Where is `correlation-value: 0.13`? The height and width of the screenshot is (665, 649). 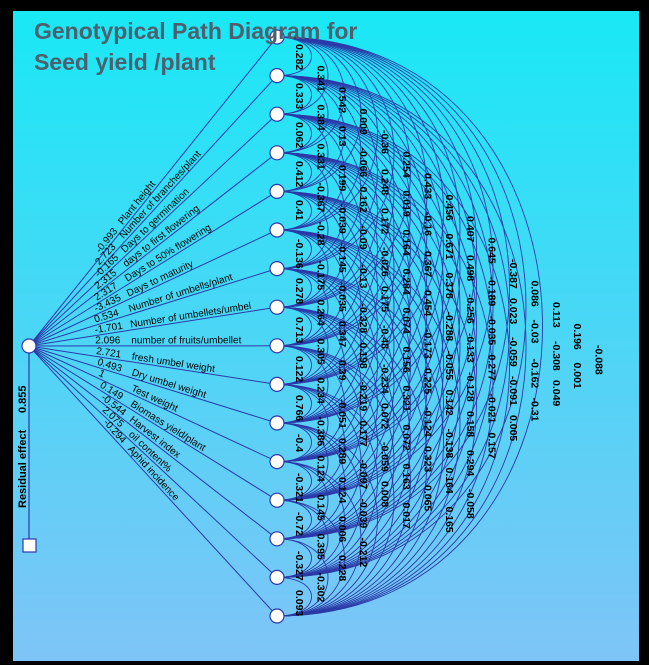
correlation-value: 0.13 is located at coordinates (342, 136).